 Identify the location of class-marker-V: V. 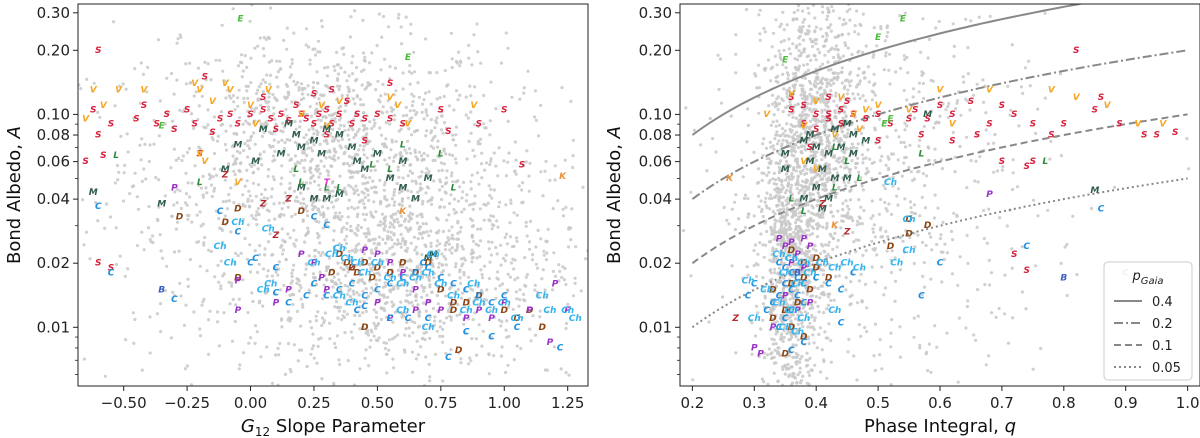
(145, 91).